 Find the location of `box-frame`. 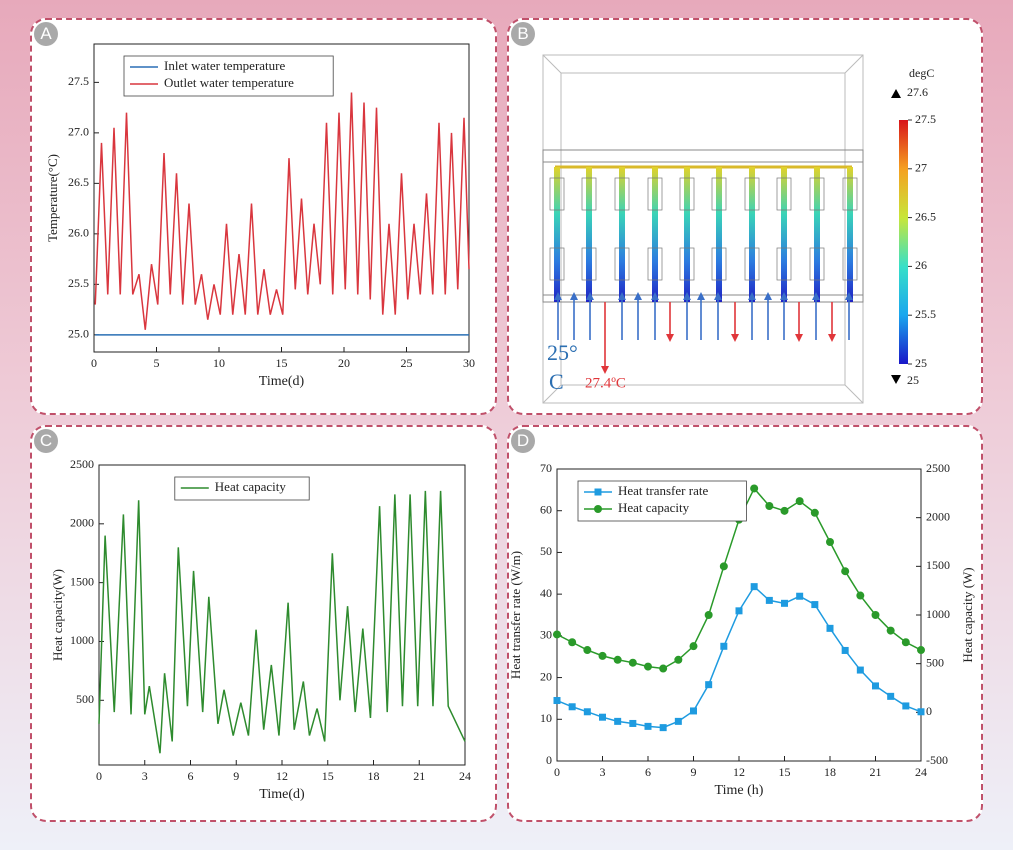

box-frame is located at coordinates (703, 229).